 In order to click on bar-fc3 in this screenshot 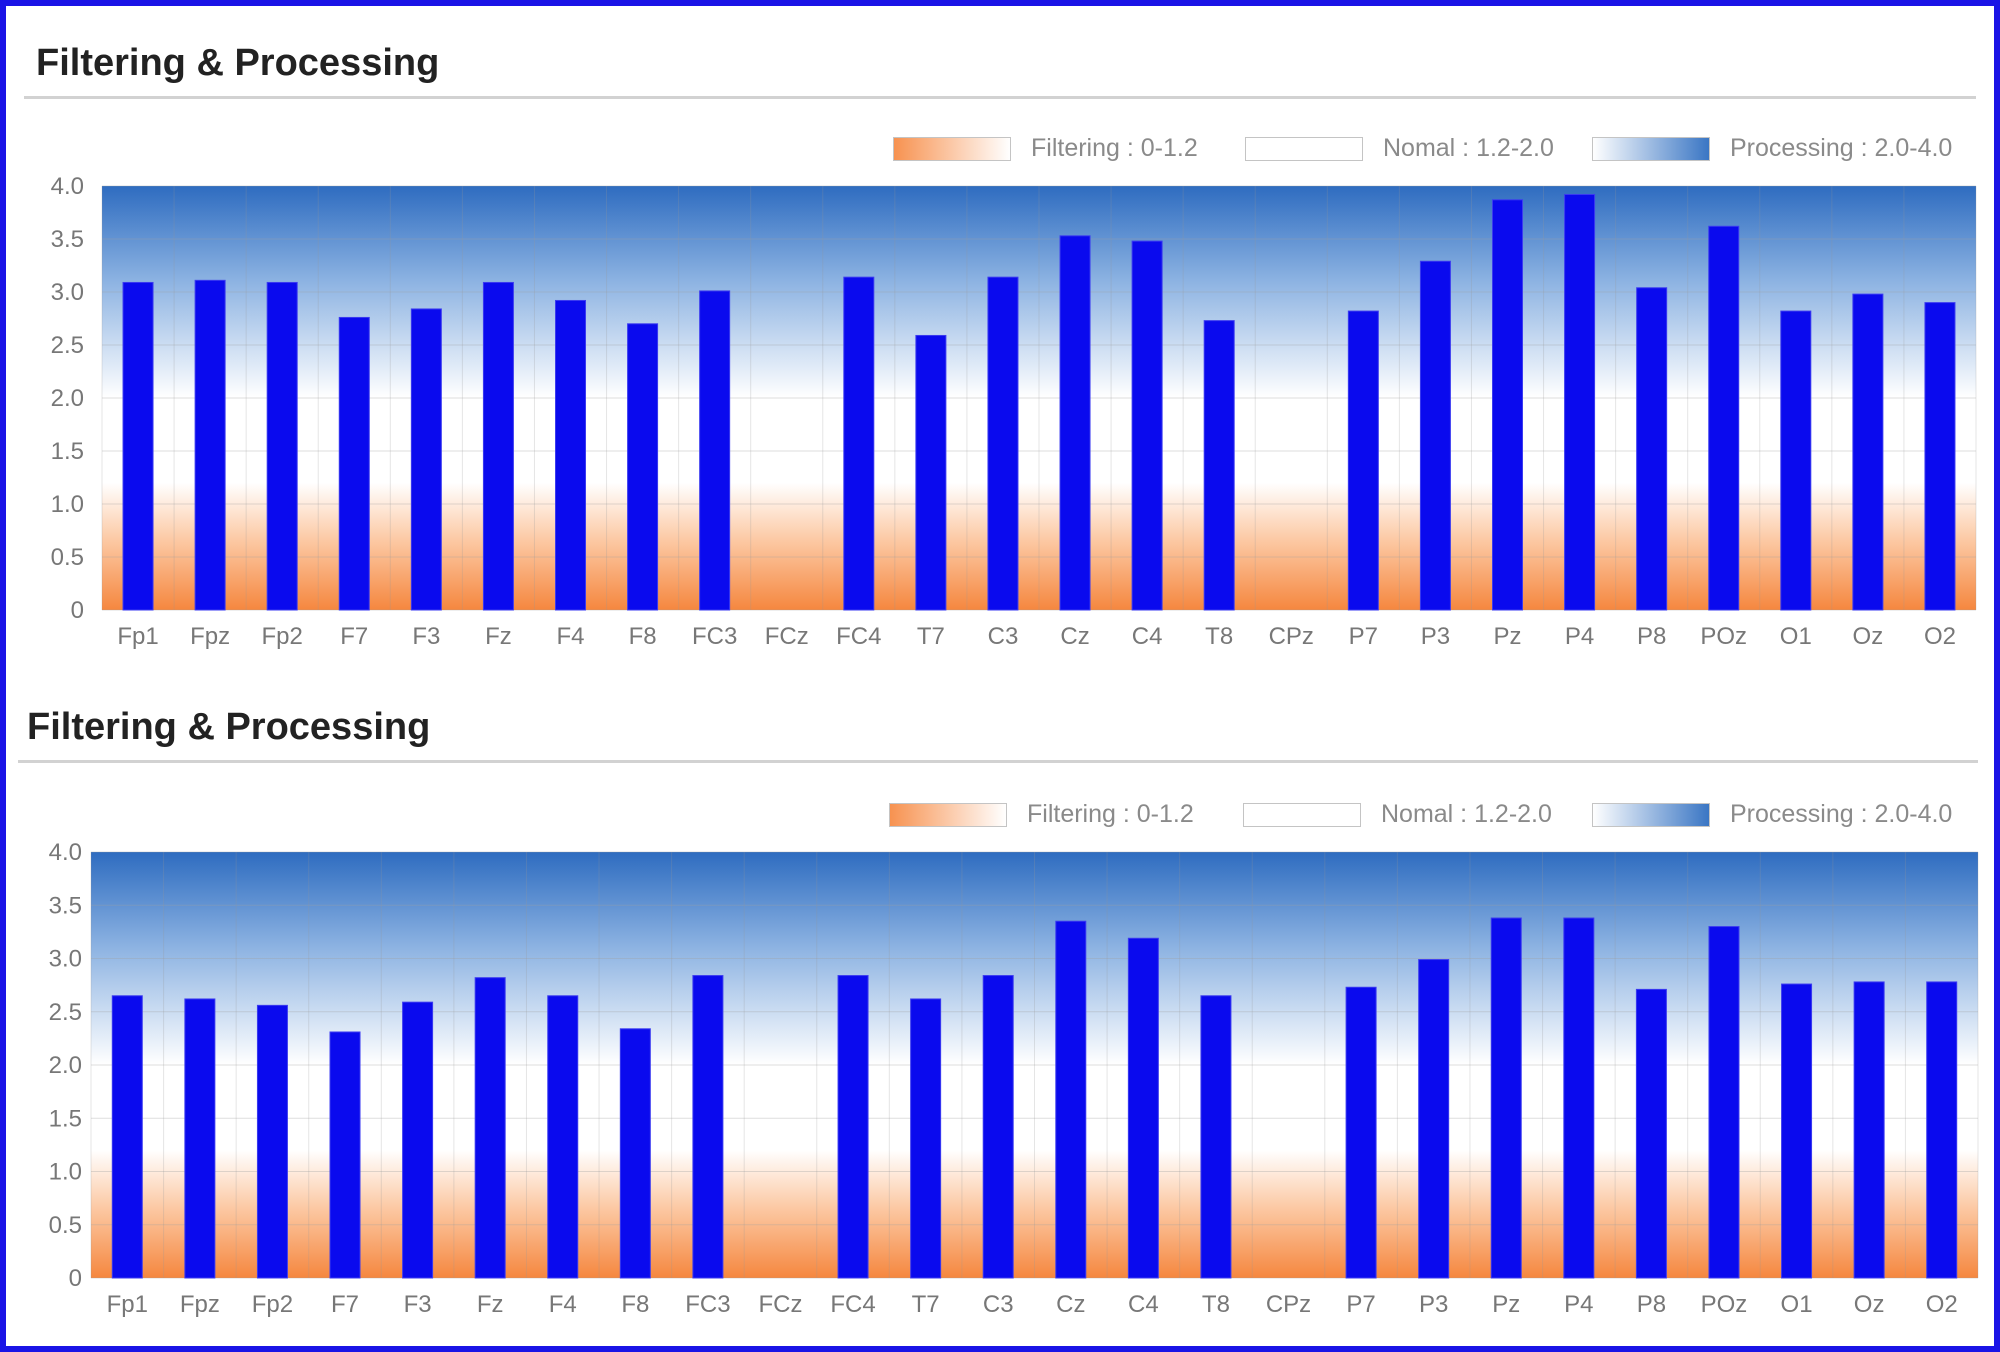, I will do `click(708, 1127)`.